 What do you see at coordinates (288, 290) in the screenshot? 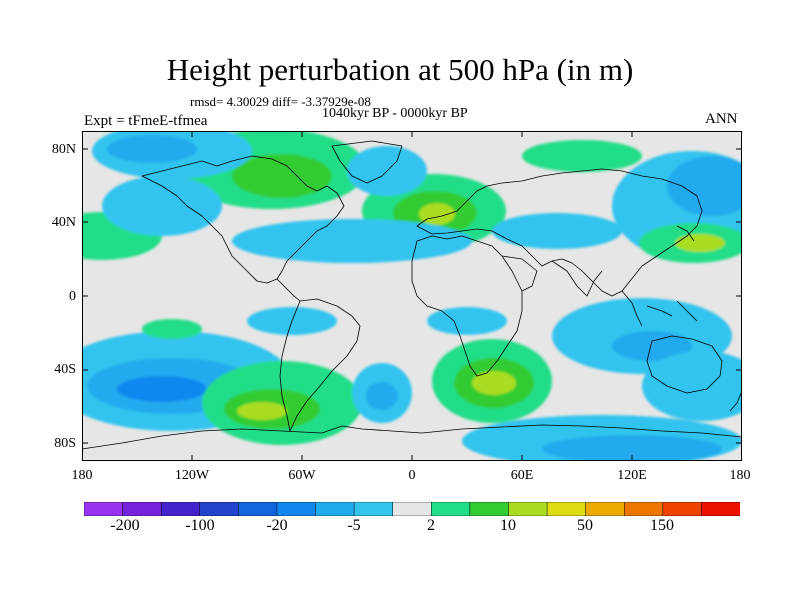
I see `coastline-central-america` at bounding box center [288, 290].